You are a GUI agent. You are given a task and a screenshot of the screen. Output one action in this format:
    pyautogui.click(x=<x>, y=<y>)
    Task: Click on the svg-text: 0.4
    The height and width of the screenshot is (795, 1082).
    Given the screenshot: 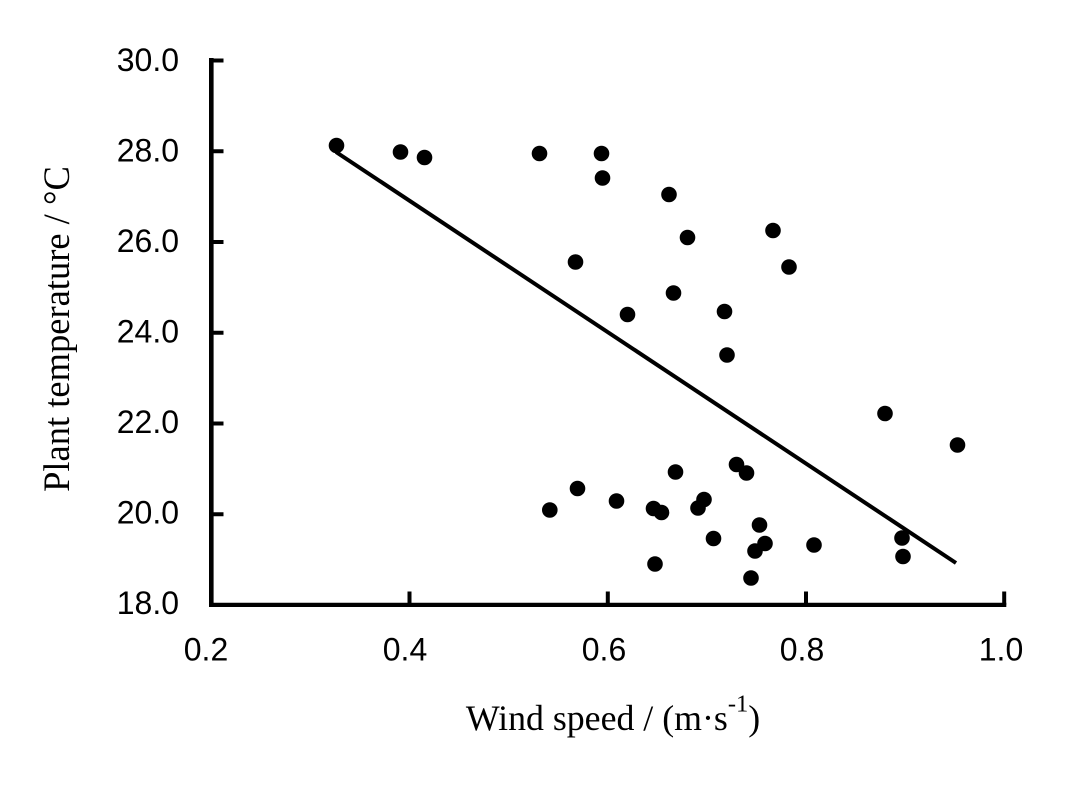 What is the action you would take?
    pyautogui.click(x=405, y=650)
    